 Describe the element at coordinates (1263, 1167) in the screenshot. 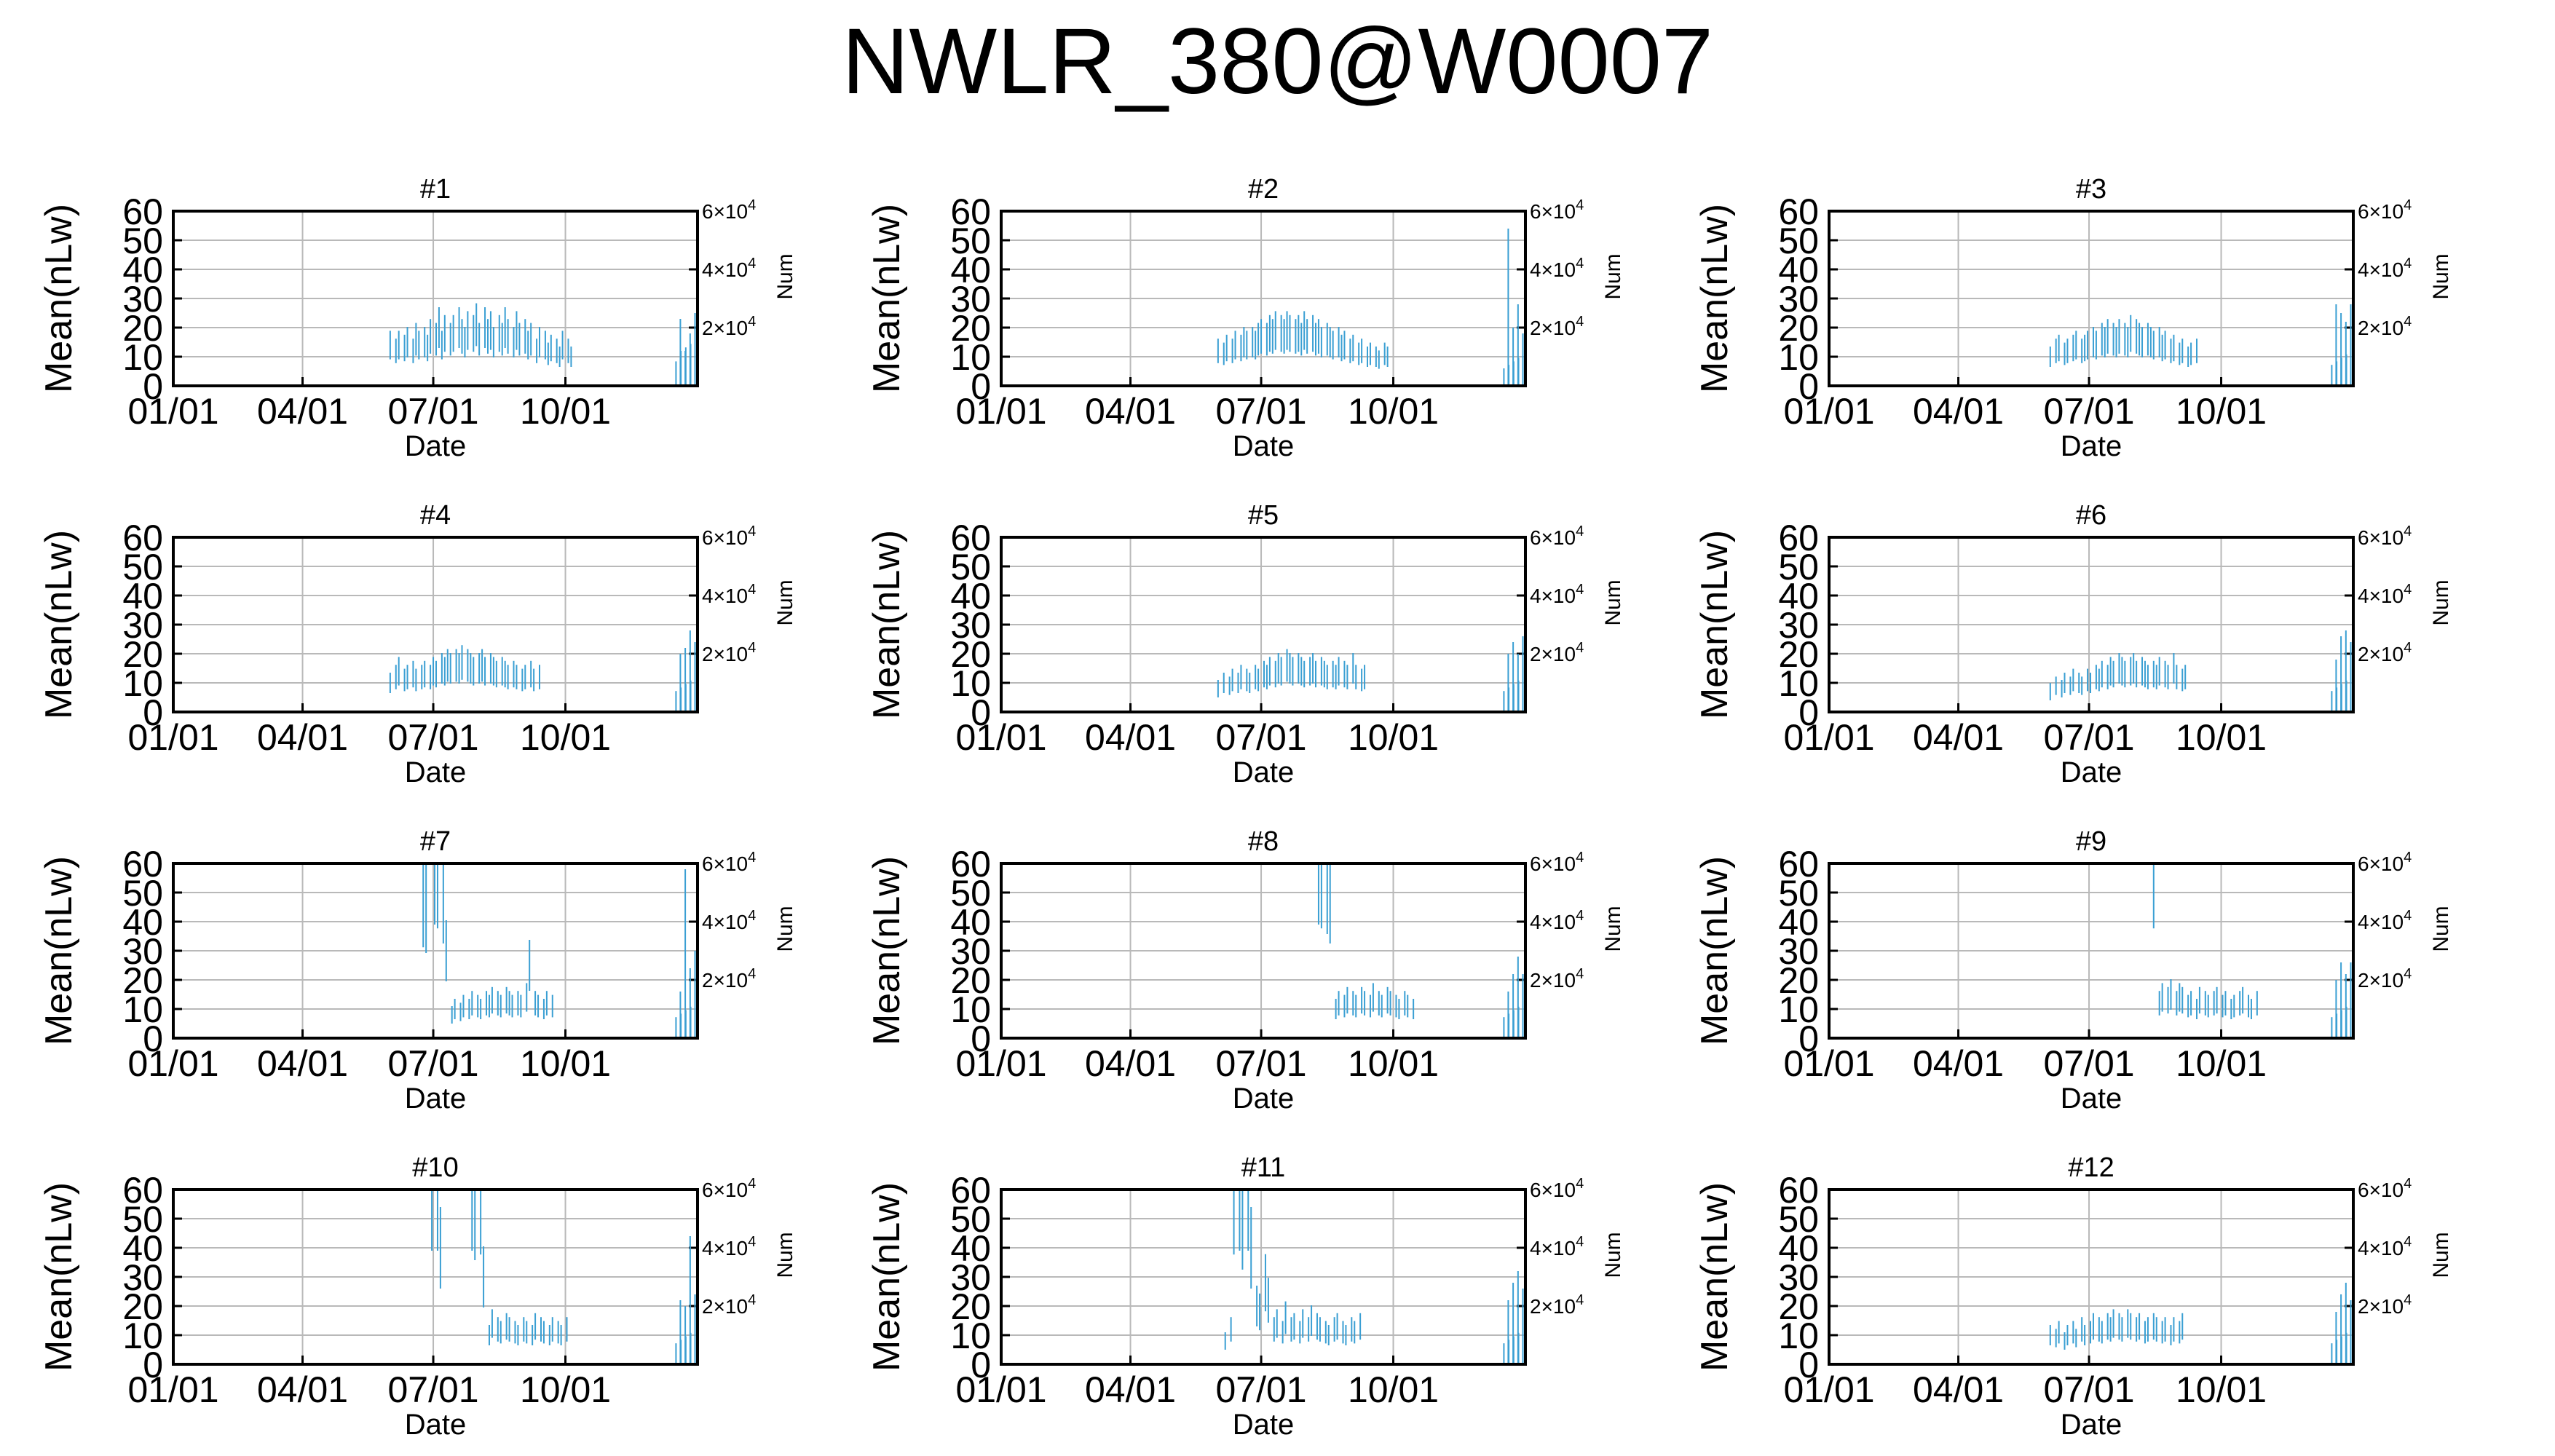

I see `subplot-title: #11` at that location.